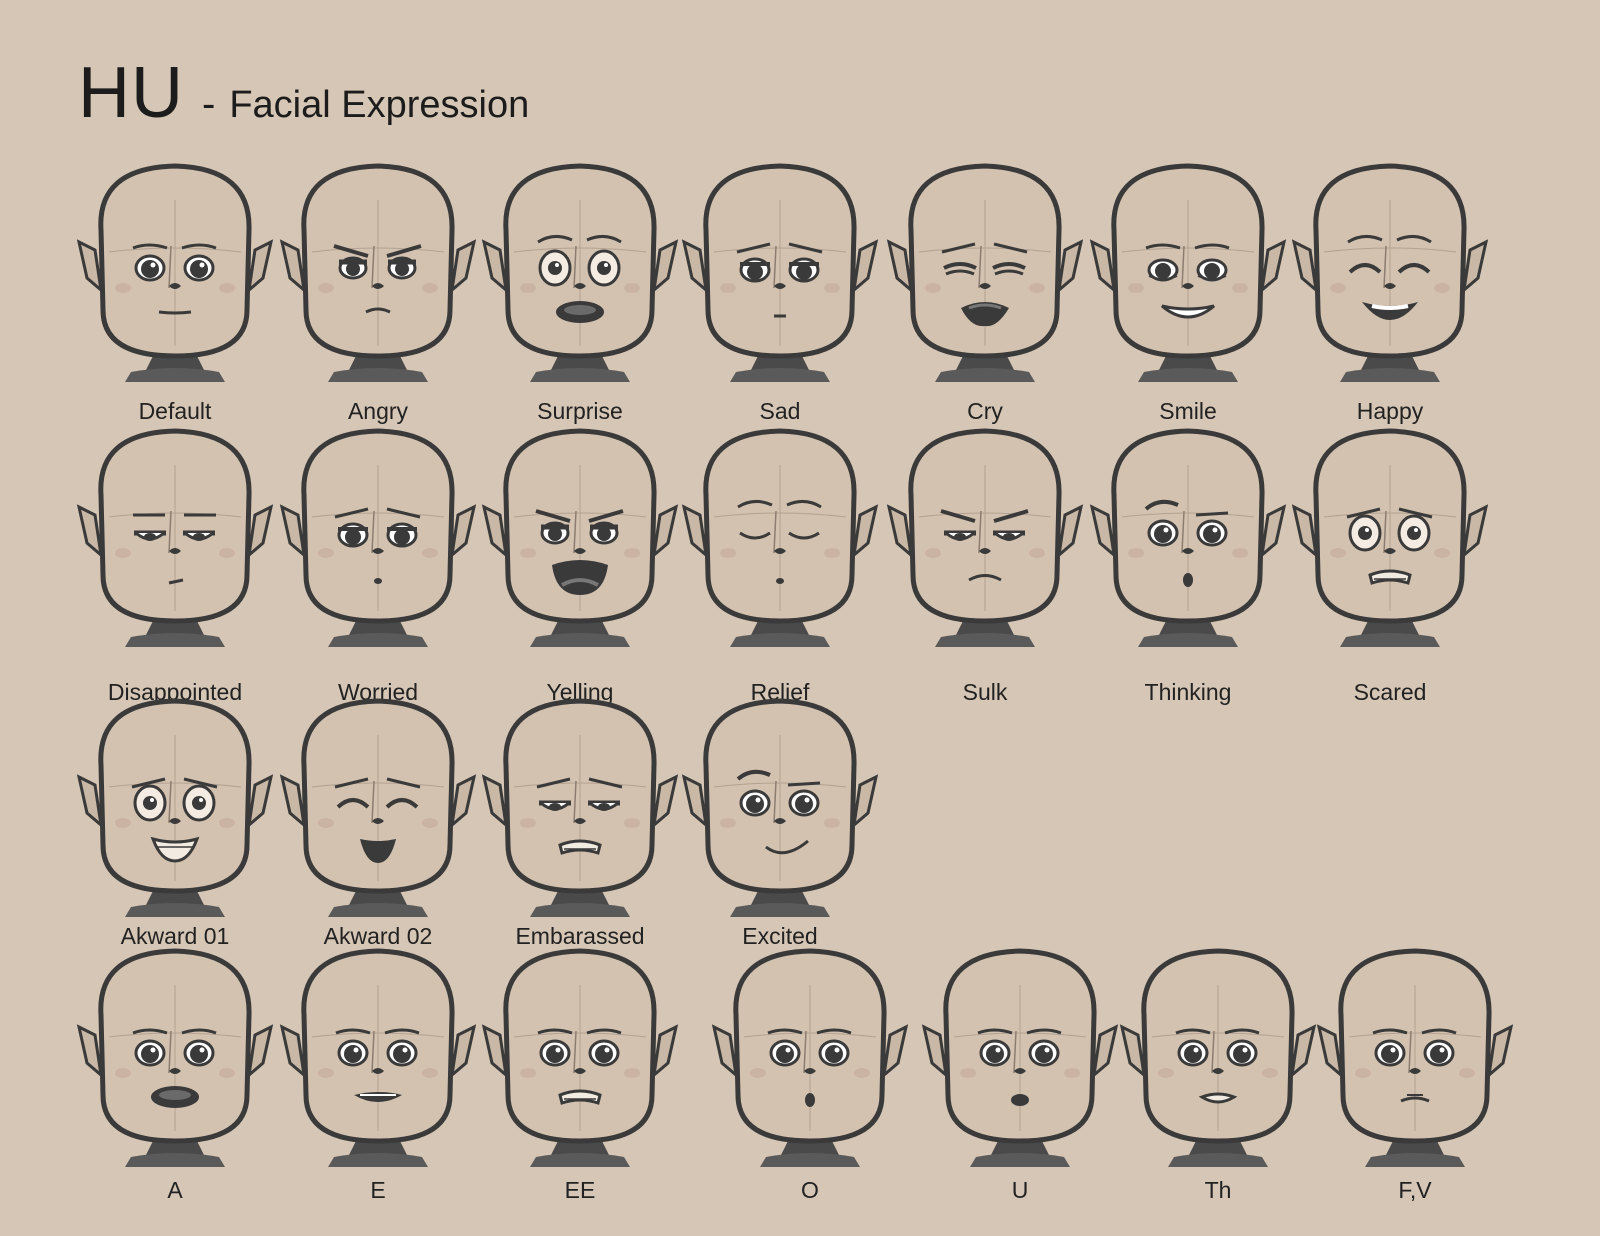  Describe the element at coordinates (780, 936) in the screenshot. I see `expression-label: Excited` at that location.